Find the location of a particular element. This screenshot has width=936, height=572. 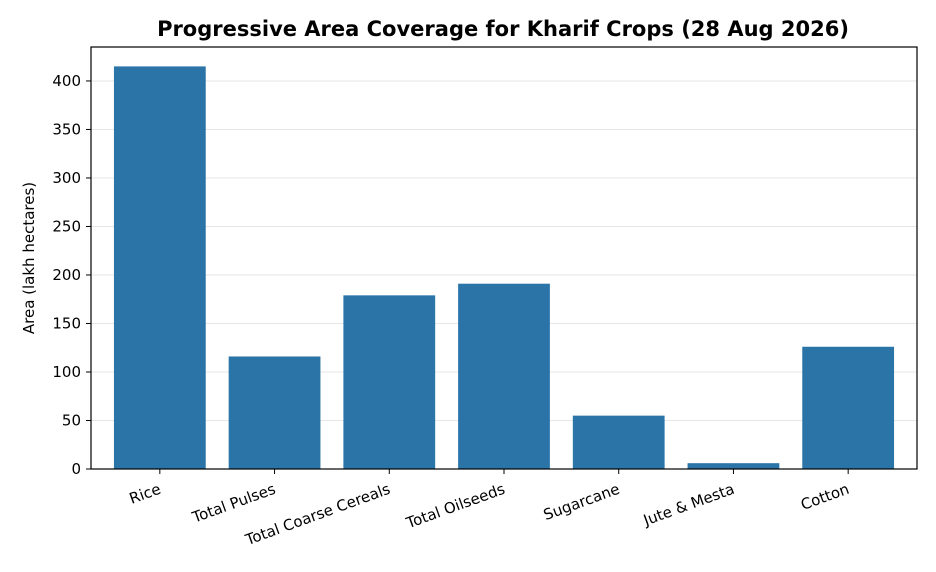

x-tick-label: Jute & Mesta is located at coordinates (688, 505).